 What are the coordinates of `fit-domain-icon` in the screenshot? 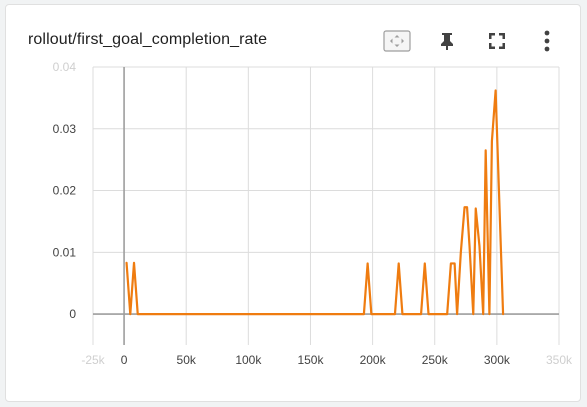 It's located at (397, 41).